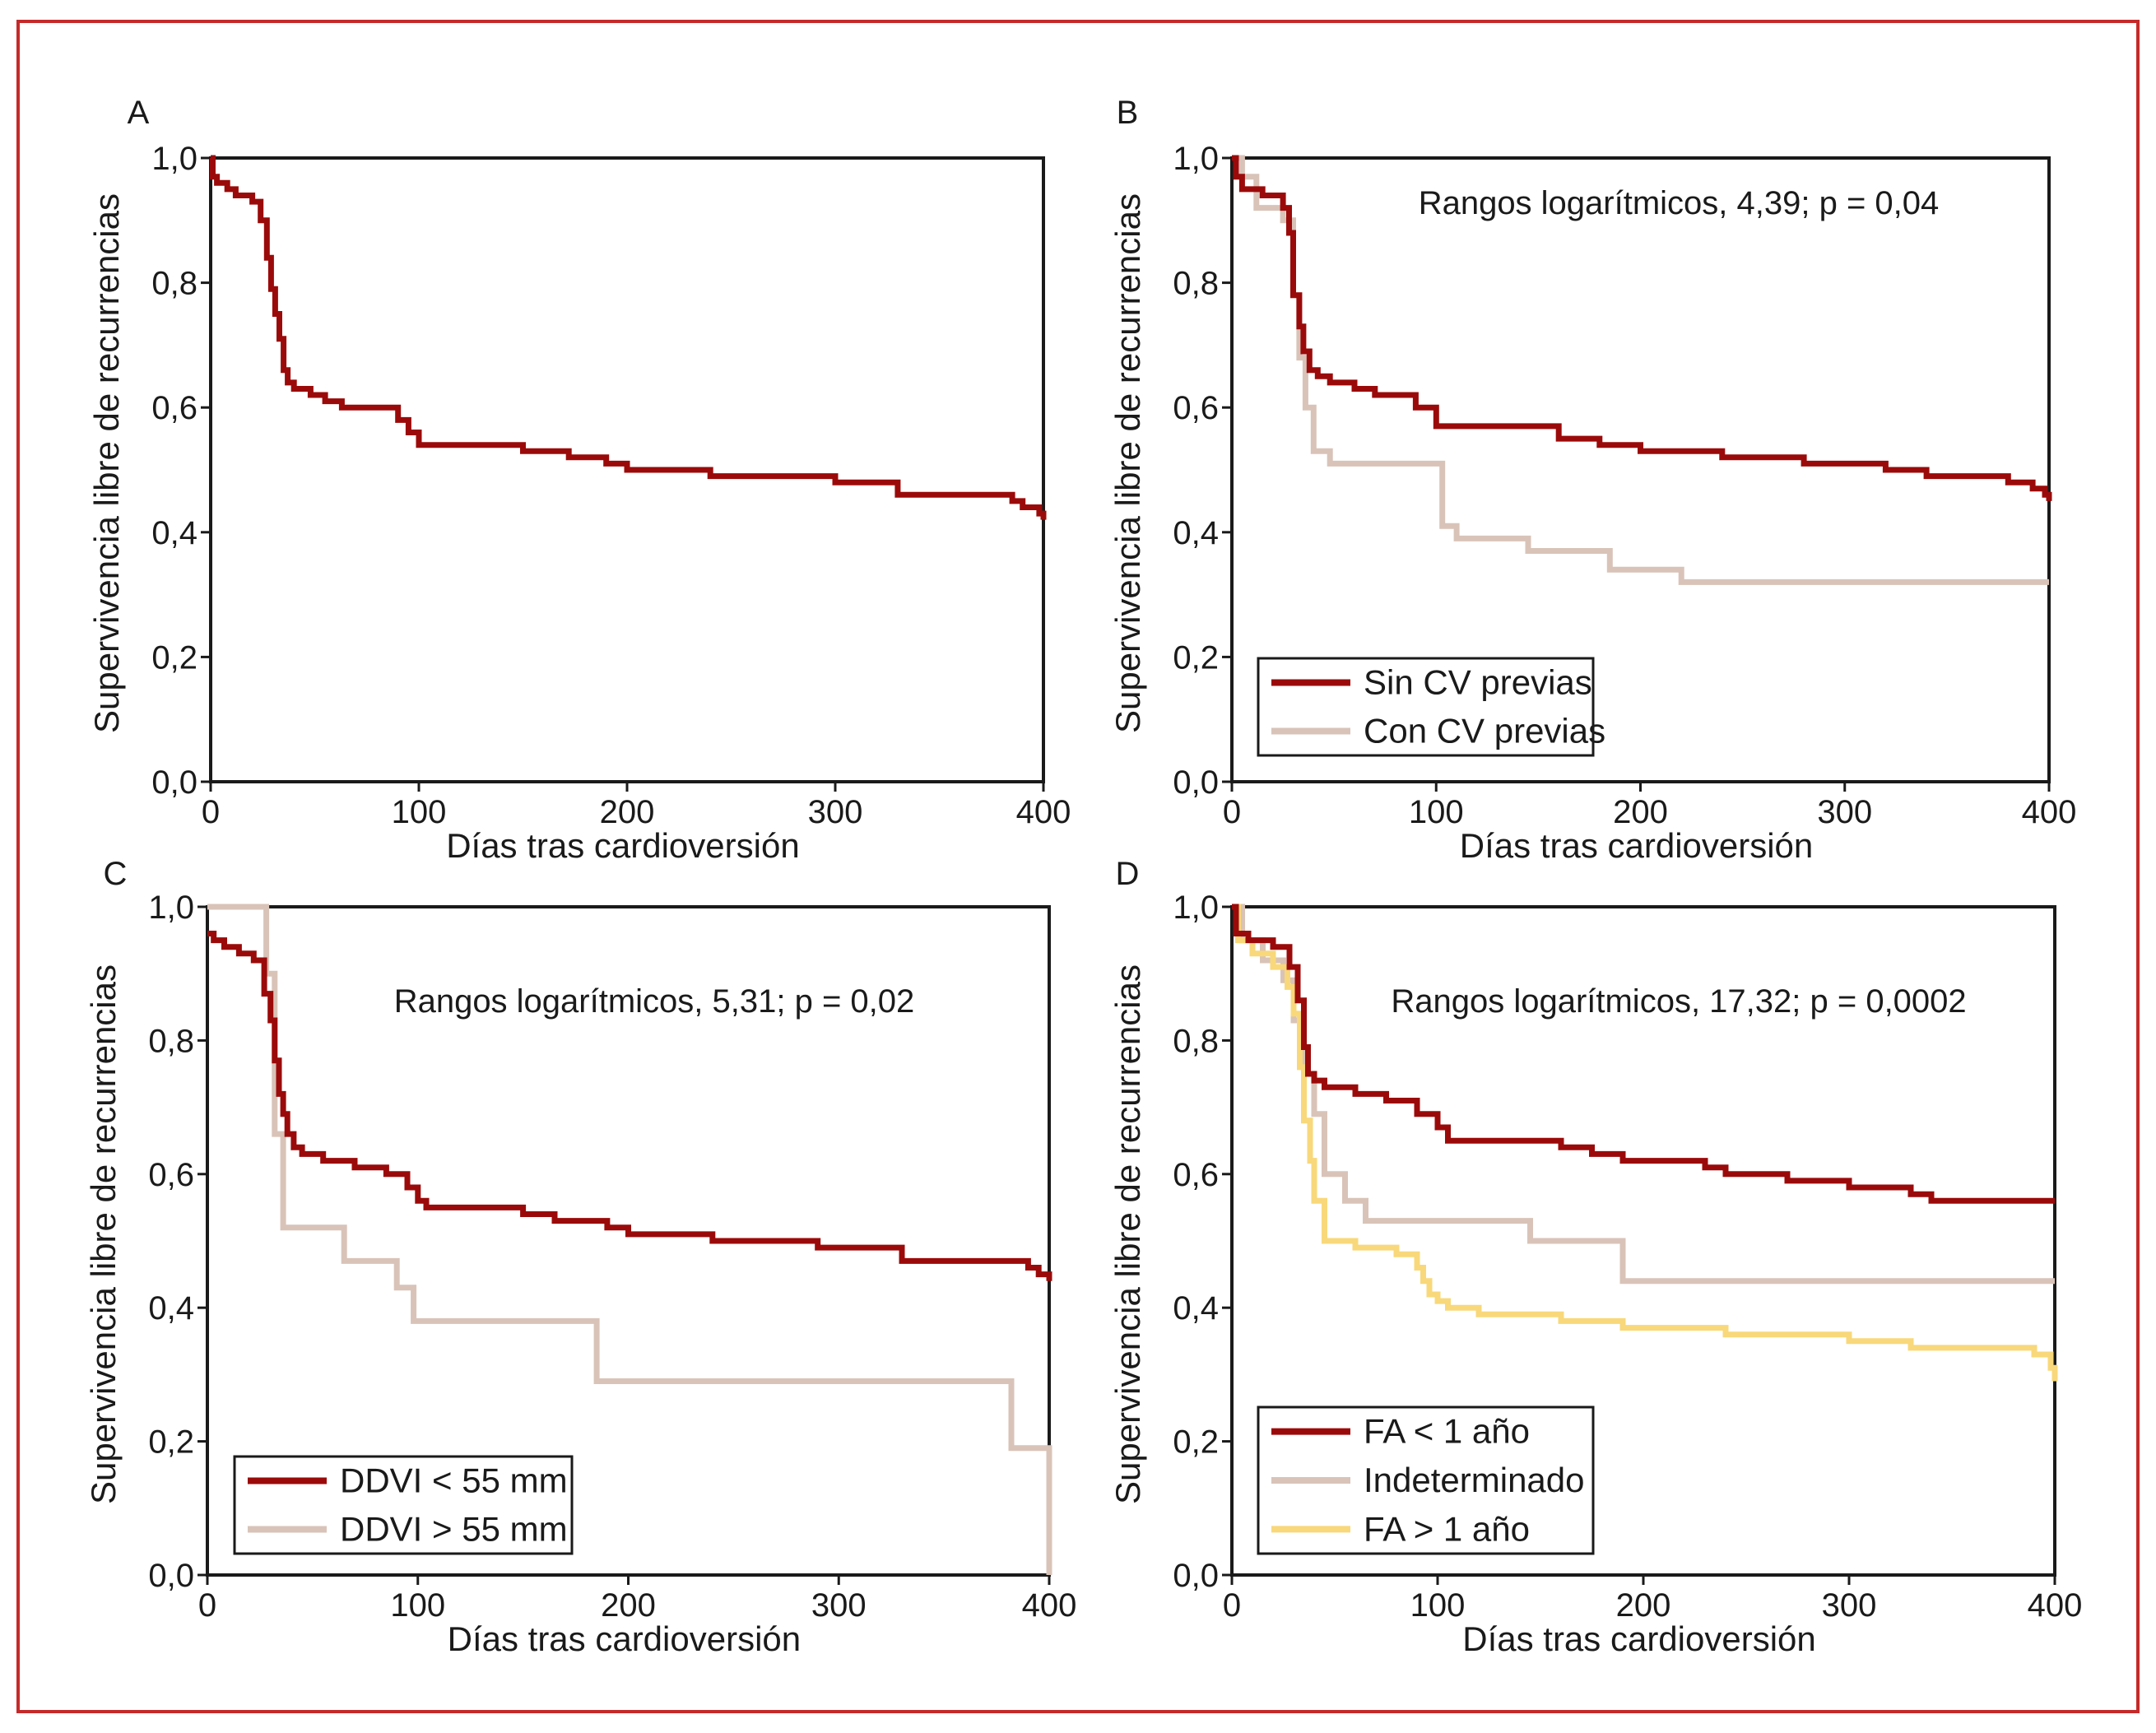 This screenshot has width=2156, height=1733. What do you see at coordinates (1128, 874) in the screenshot?
I see `panel-label: D` at bounding box center [1128, 874].